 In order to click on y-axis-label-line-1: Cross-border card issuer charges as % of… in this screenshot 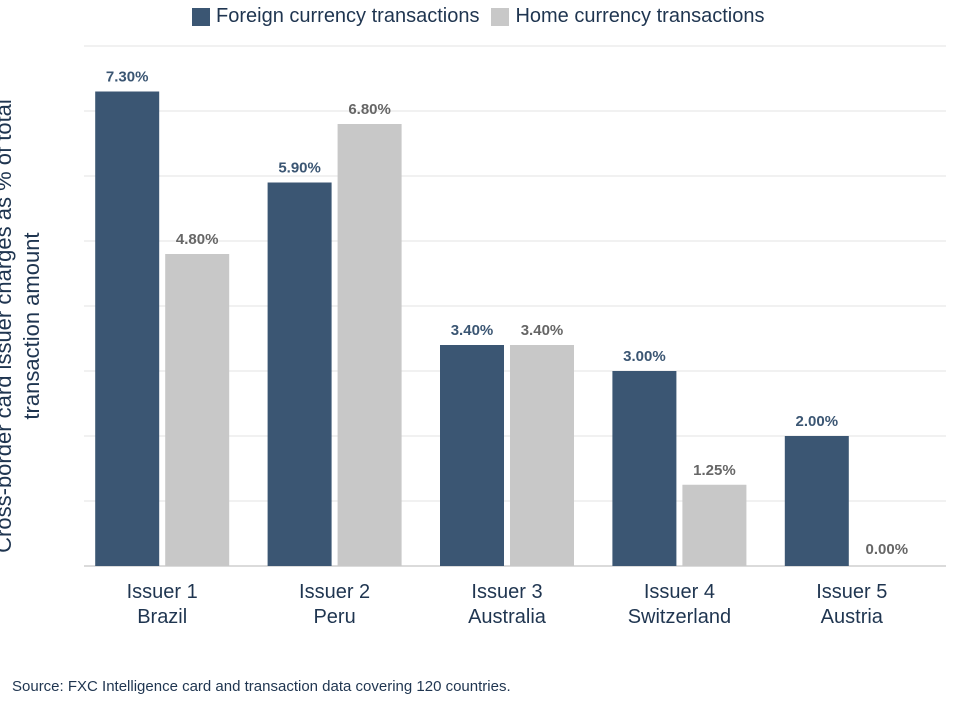, I will do `click(8, 326)`.